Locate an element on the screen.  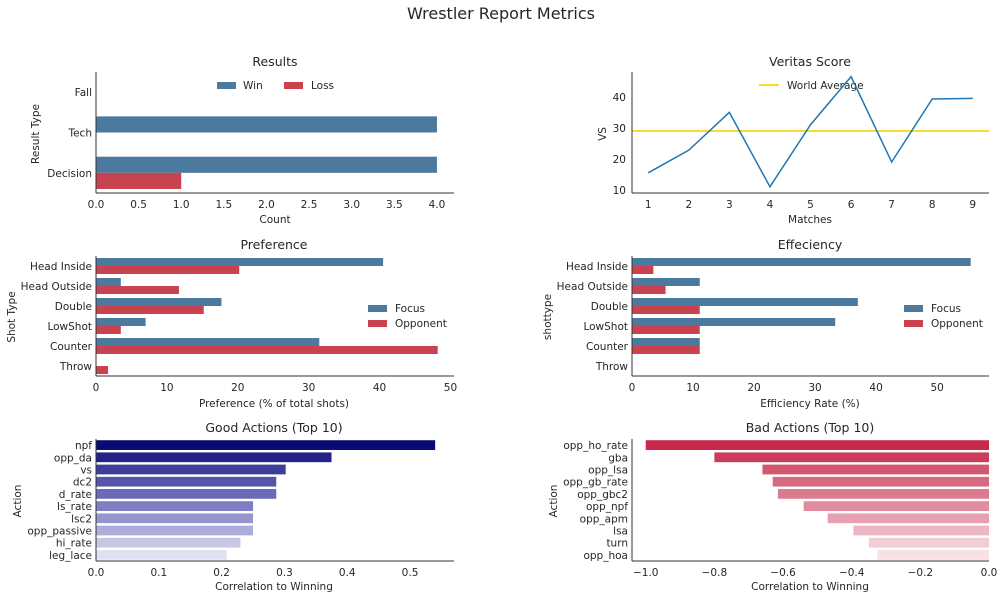
bad-actions-xlabel: Correlation to Winning is located at coordinates (810, 587).